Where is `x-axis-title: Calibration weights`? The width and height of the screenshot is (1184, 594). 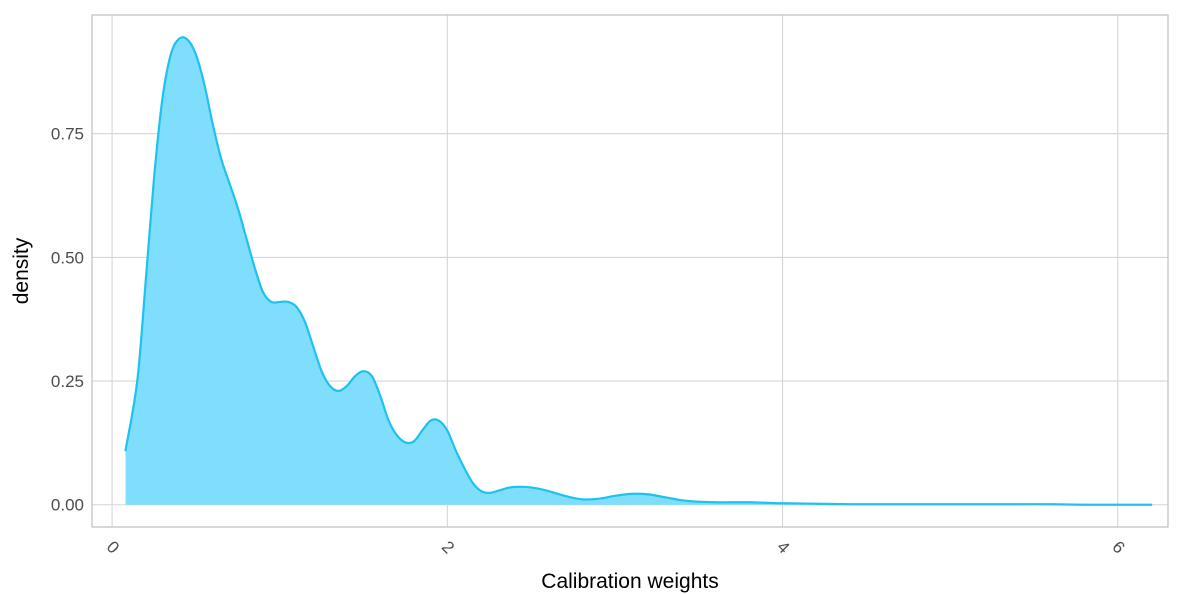 x-axis-title: Calibration weights is located at coordinates (629, 581).